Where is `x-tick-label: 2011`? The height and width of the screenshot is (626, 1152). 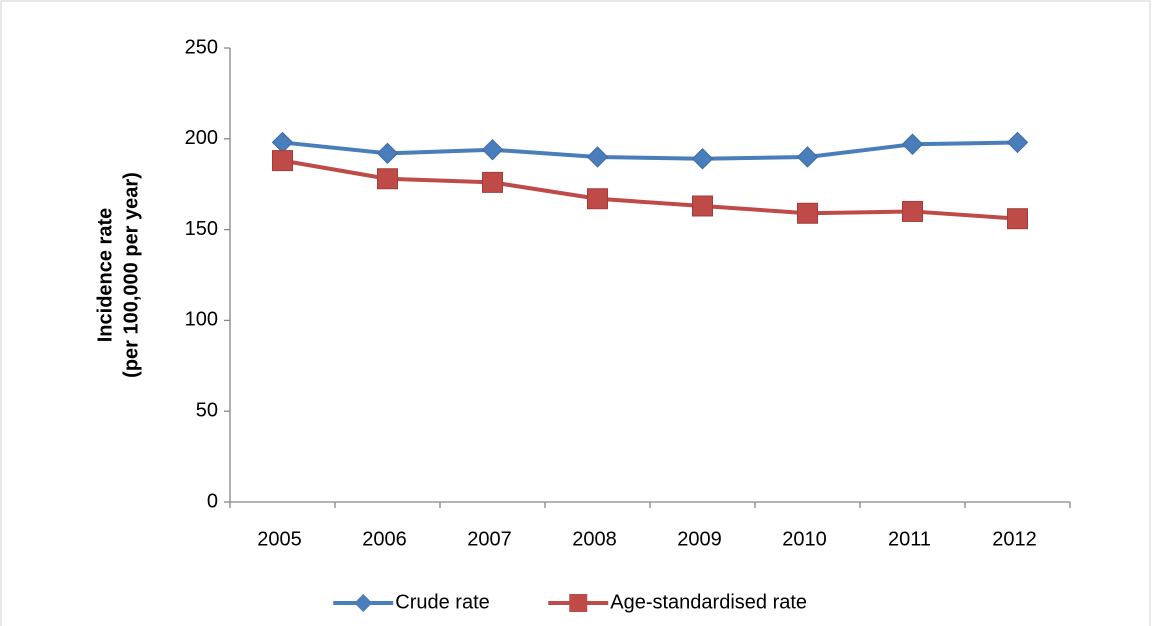 x-tick-label: 2011 is located at coordinates (909, 539).